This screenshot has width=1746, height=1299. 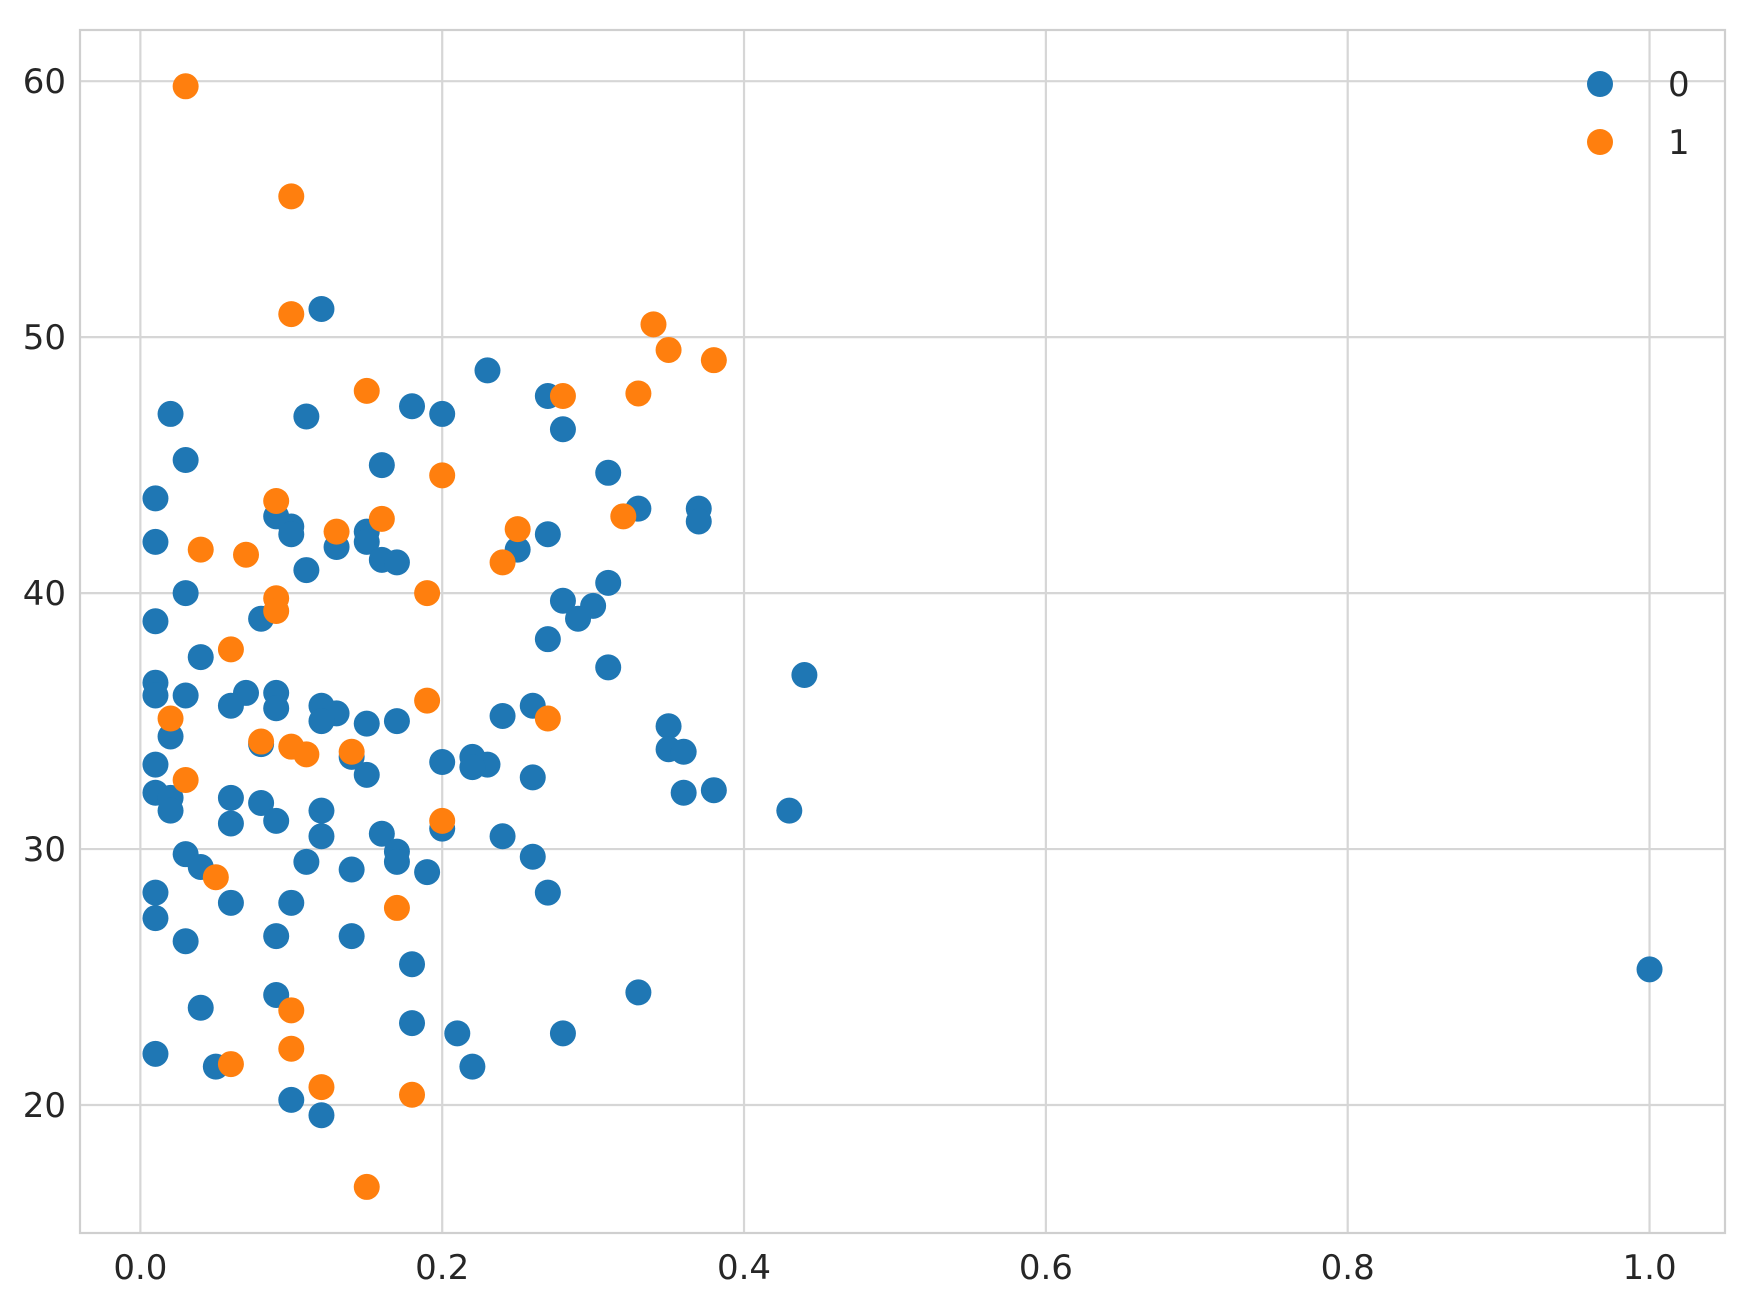 What do you see at coordinates (744, 1268) in the screenshot?
I see `x-tick-label: 0.4` at bounding box center [744, 1268].